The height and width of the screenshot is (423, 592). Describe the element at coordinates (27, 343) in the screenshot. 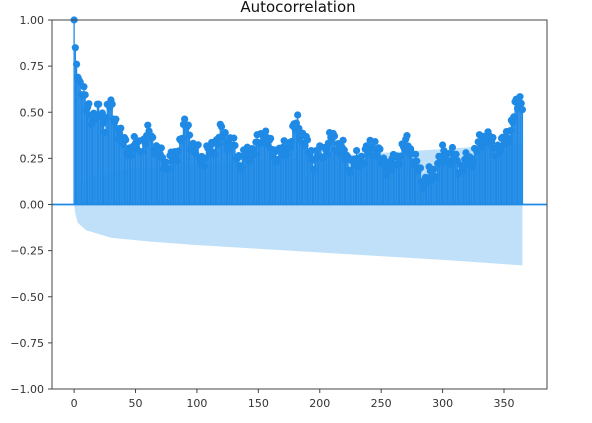

I see `y-tick-label: −0.75` at that location.